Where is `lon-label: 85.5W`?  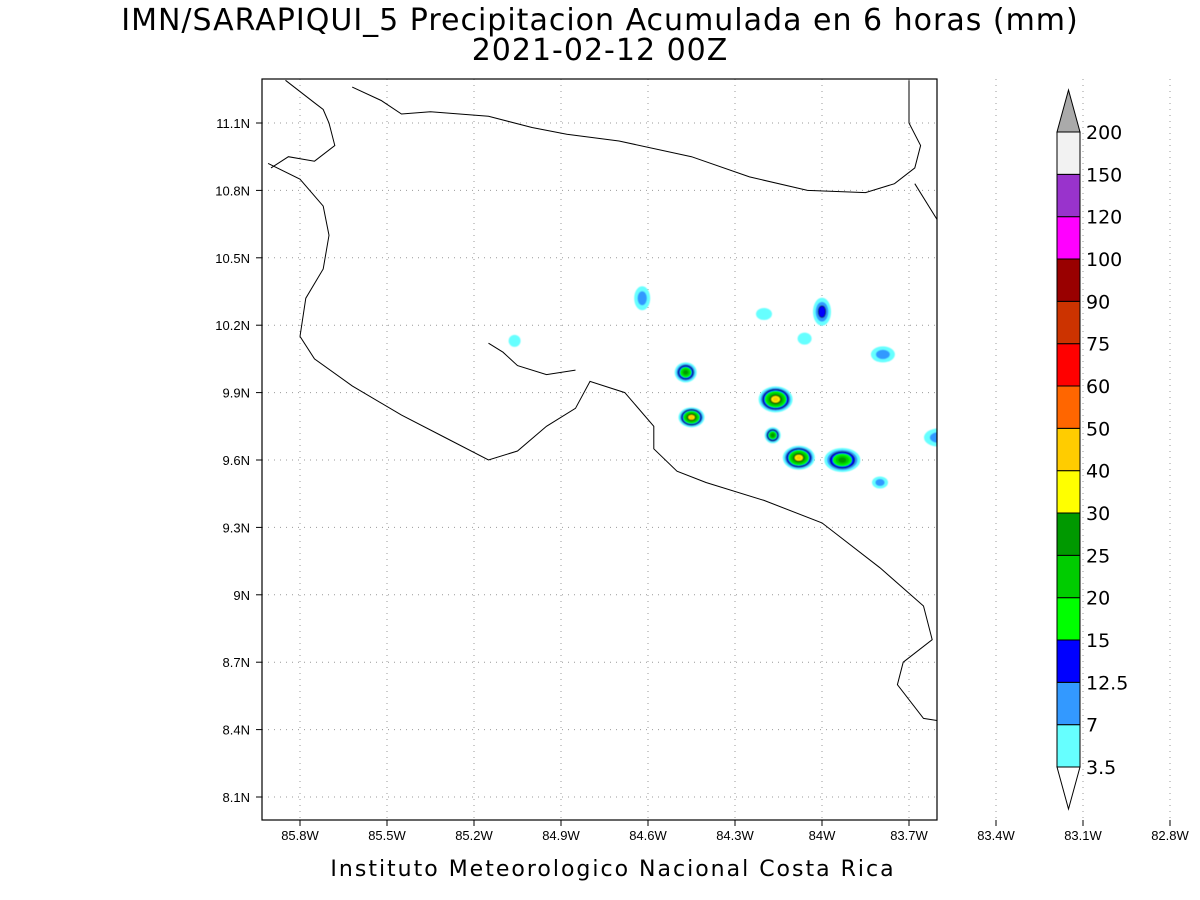 lon-label: 85.5W is located at coordinates (387, 835).